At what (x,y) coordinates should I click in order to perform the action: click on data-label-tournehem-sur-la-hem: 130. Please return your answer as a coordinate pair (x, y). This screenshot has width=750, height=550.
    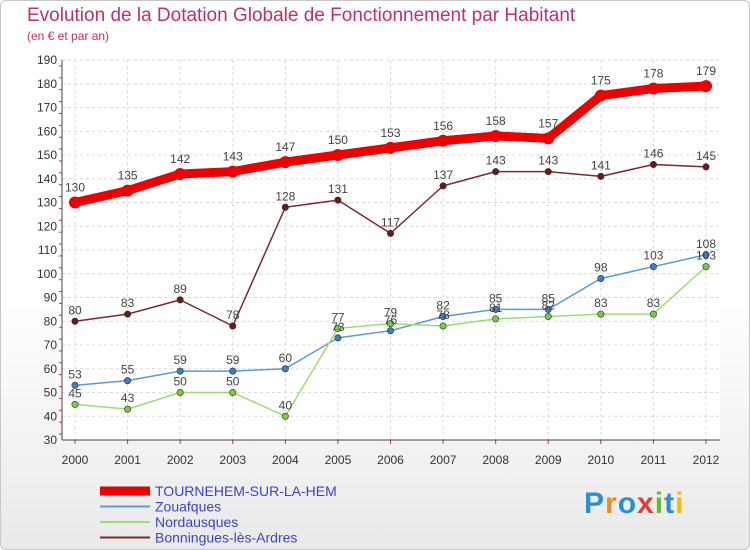
    Looking at the image, I should click on (75, 188).